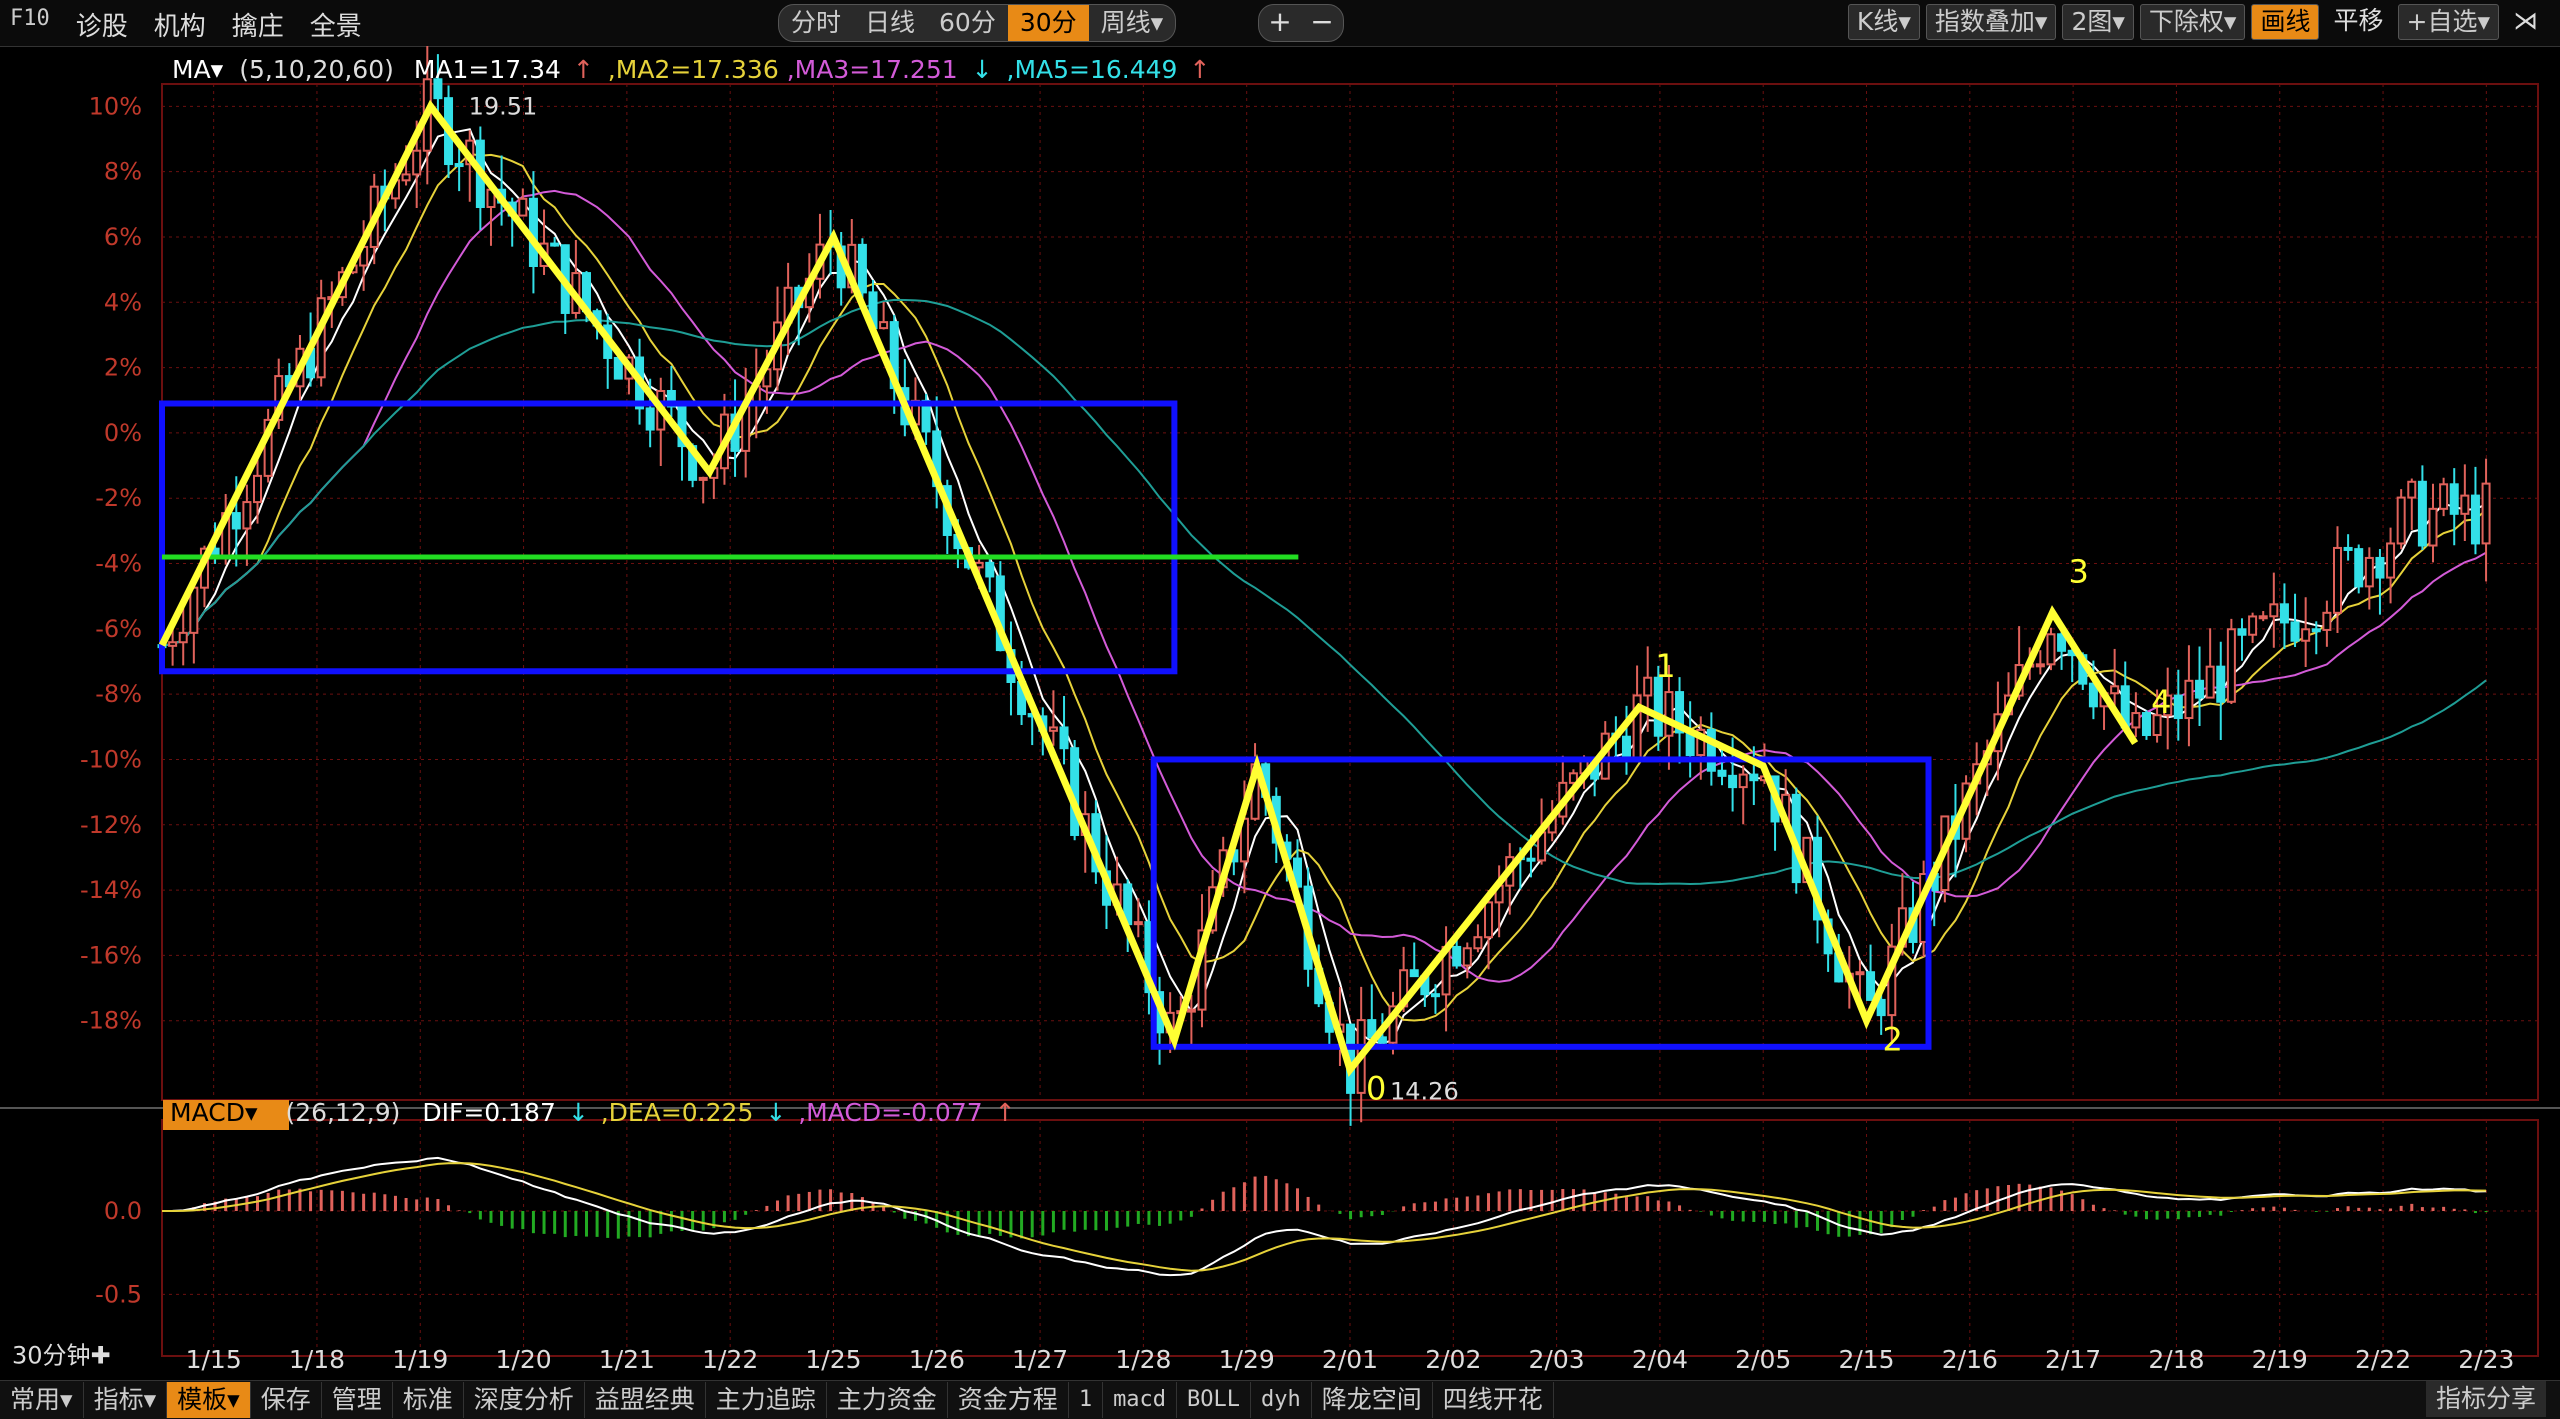 This screenshot has height=1419, width=2560. Describe the element at coordinates (2448, 22) in the screenshot. I see `add-watchlist-button: +自选▾` at that location.